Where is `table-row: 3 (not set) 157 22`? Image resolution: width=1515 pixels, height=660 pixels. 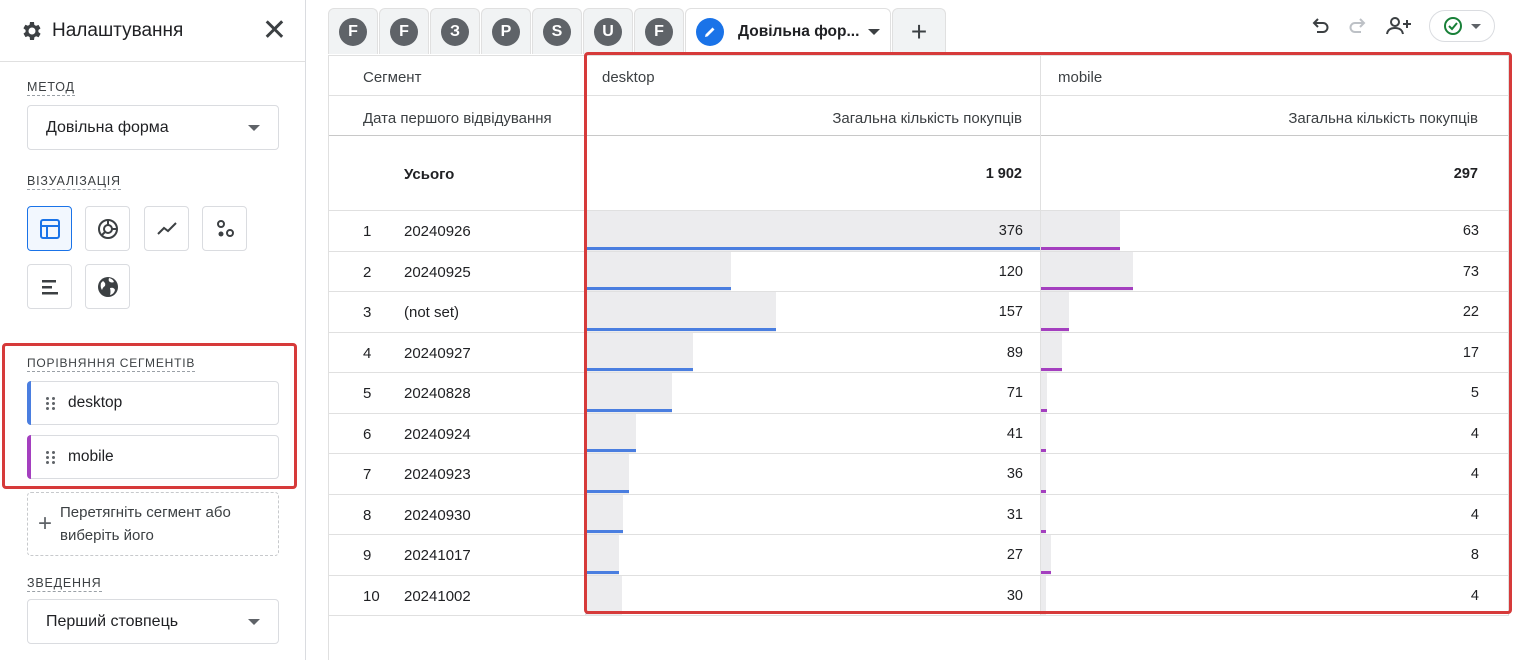
table-row: 3 (not set) 157 22 is located at coordinates (919, 312).